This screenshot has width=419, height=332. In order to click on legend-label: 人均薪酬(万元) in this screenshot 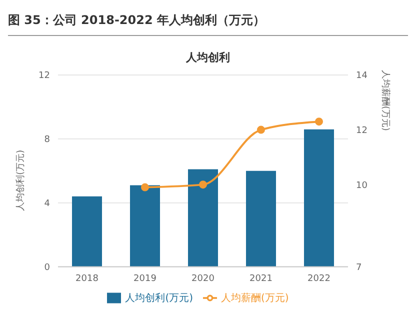, I will do `click(255, 298)`.